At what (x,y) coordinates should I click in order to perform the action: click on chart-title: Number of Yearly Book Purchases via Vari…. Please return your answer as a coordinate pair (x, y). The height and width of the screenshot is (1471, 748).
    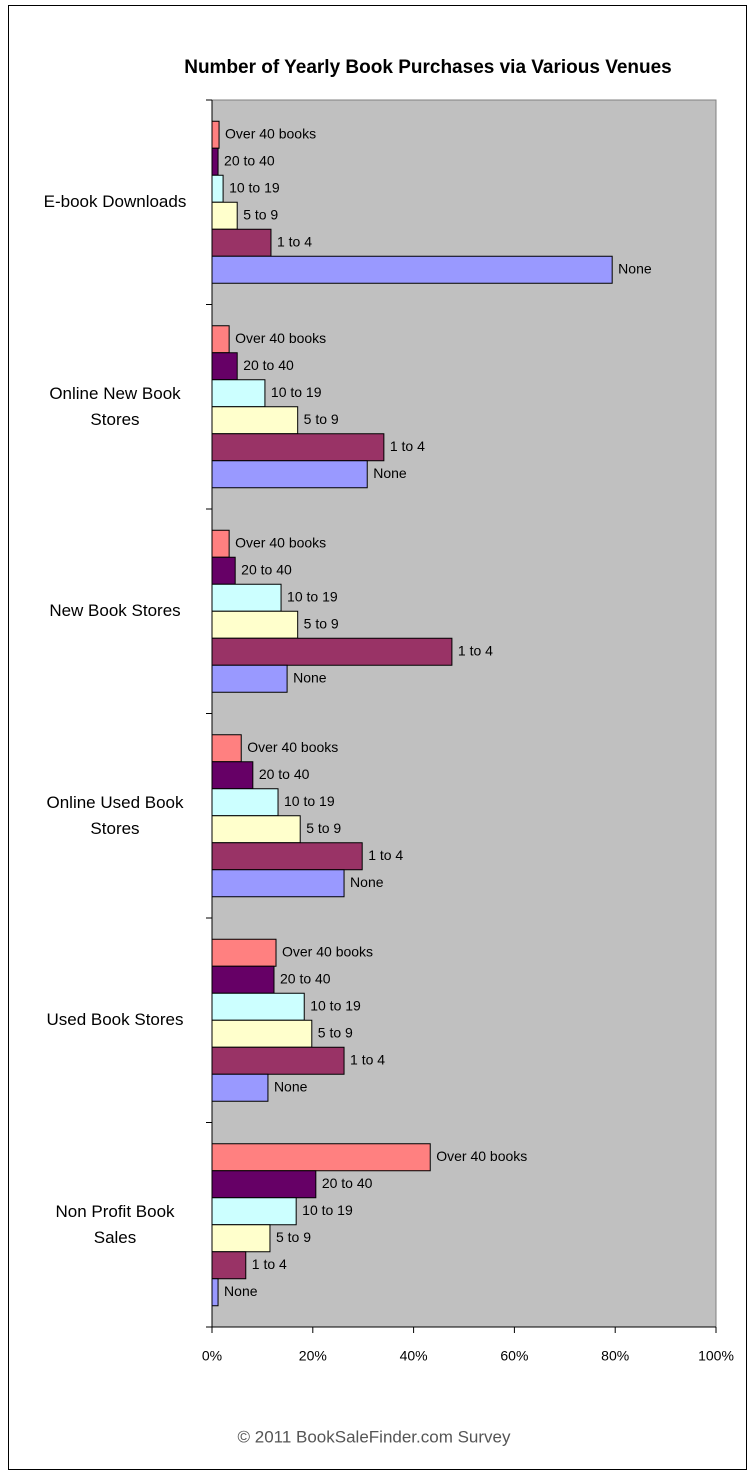
    Looking at the image, I should click on (428, 67).